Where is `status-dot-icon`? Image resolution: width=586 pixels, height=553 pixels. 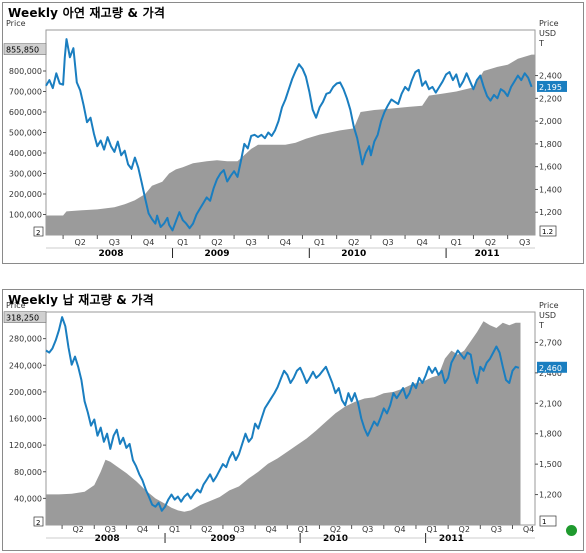
status-dot-icon is located at coordinates (571, 530).